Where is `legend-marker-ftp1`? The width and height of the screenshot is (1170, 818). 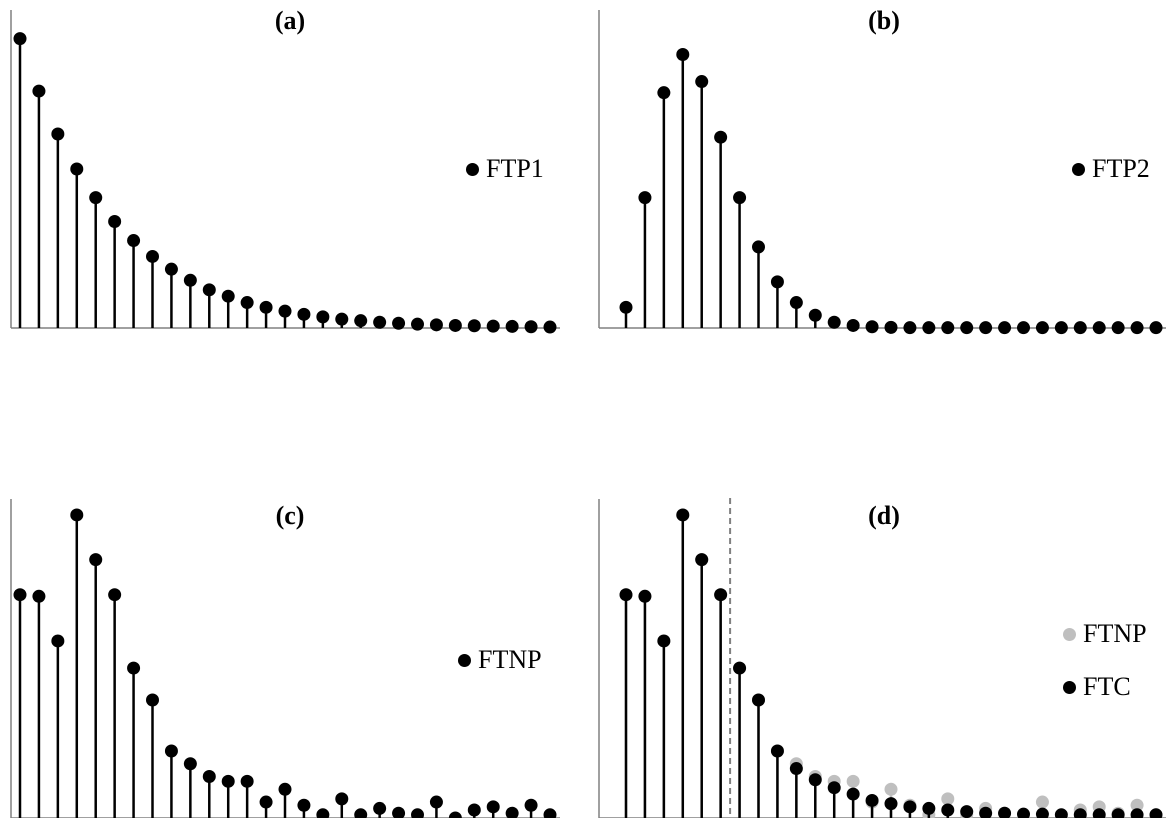
legend-marker-ftp1 is located at coordinates (472, 169).